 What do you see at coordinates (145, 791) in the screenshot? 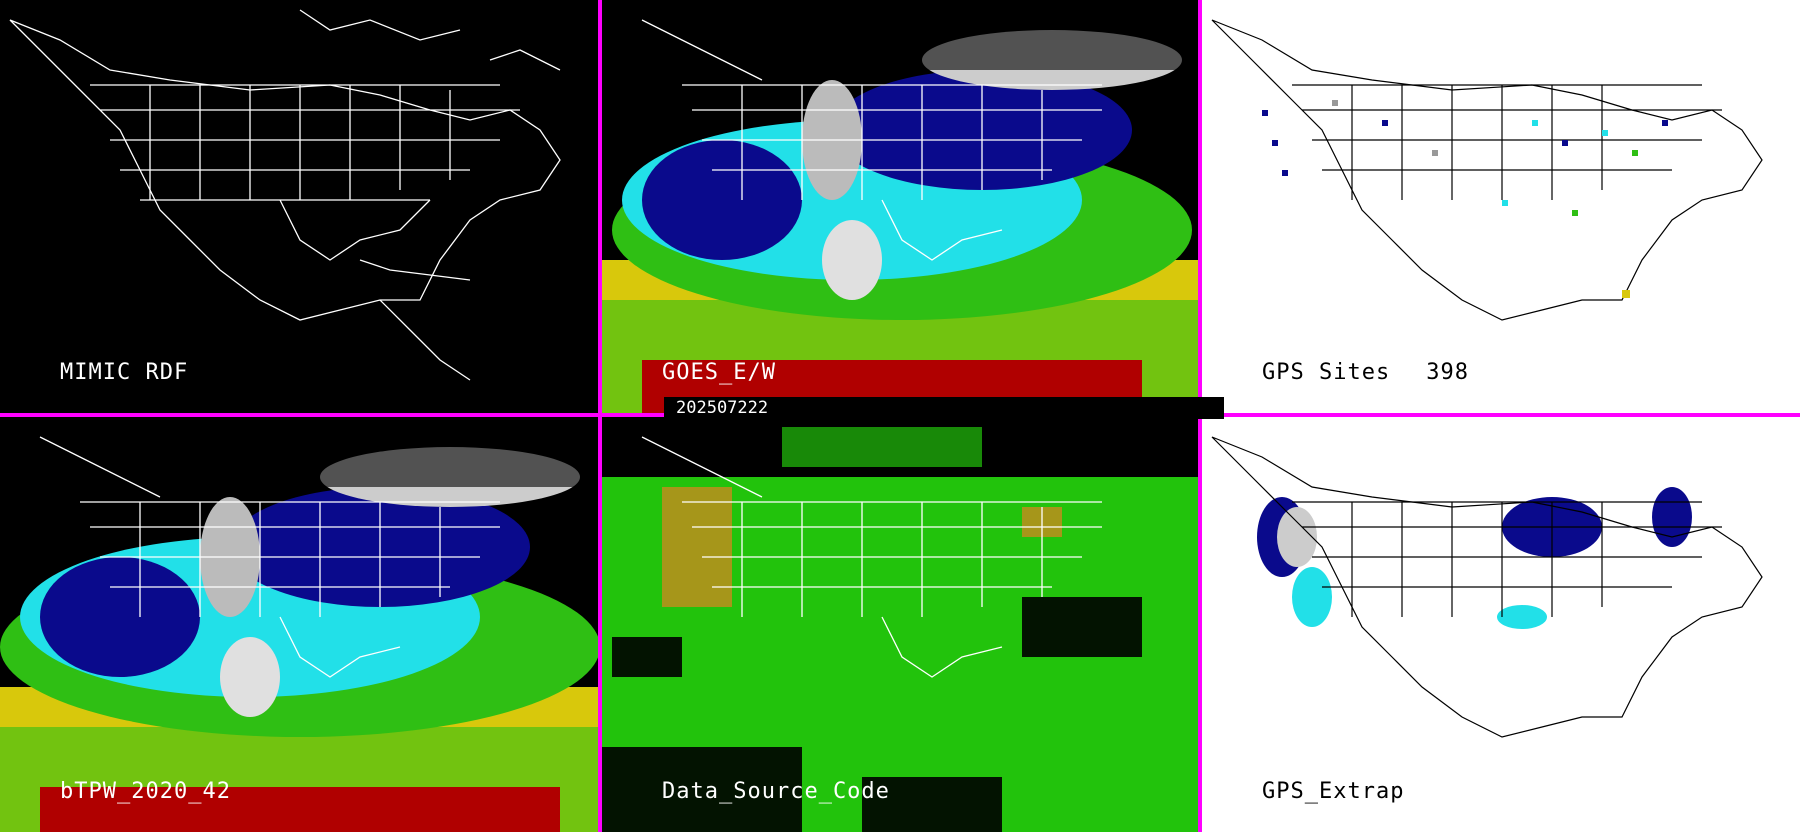
I see `panel-label: bTPW_2020_42` at bounding box center [145, 791].